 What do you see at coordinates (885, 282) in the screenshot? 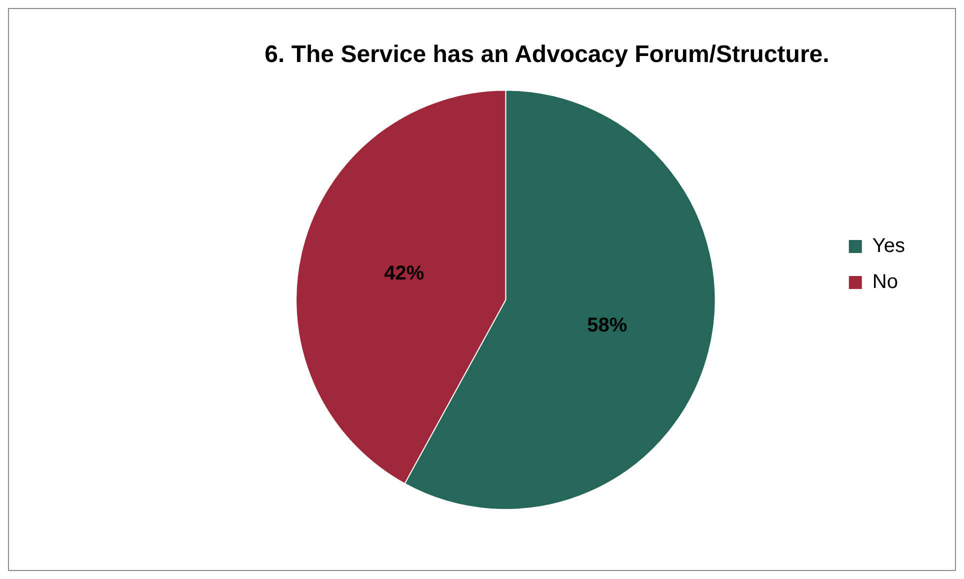
I see `legend-label: No` at bounding box center [885, 282].